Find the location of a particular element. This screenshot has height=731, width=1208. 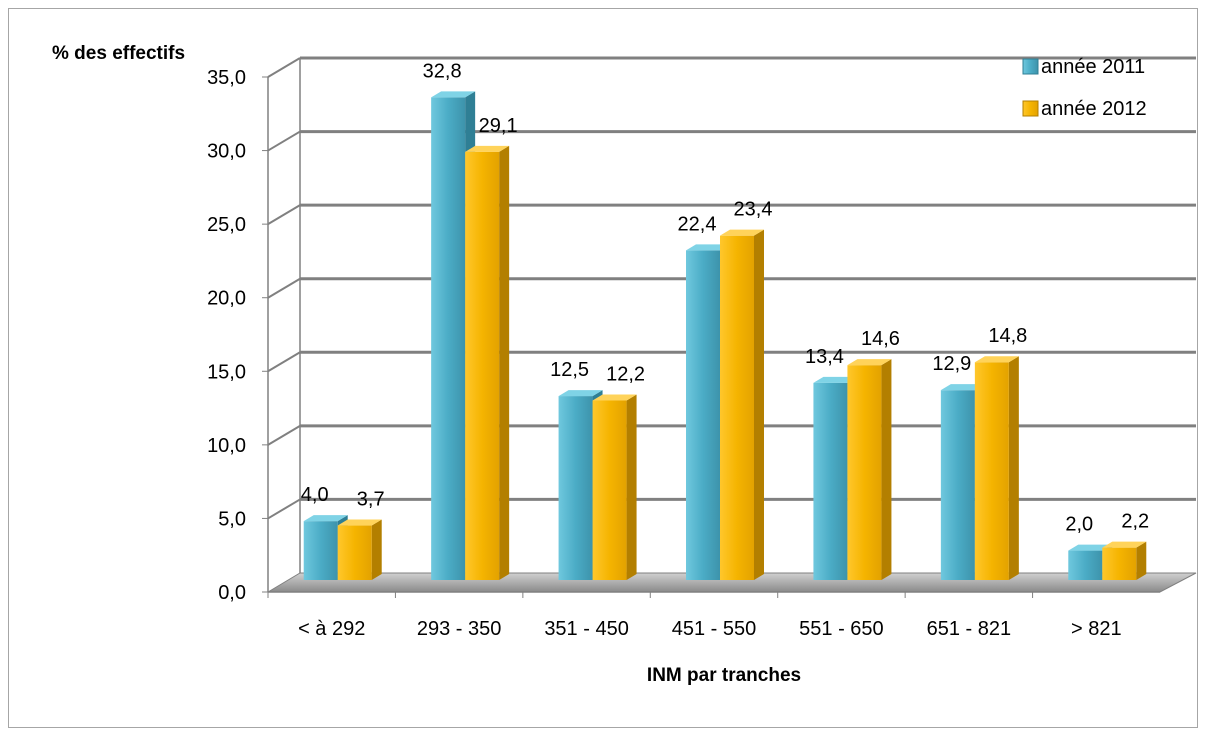

data-label: 13,4 is located at coordinates (824, 357).